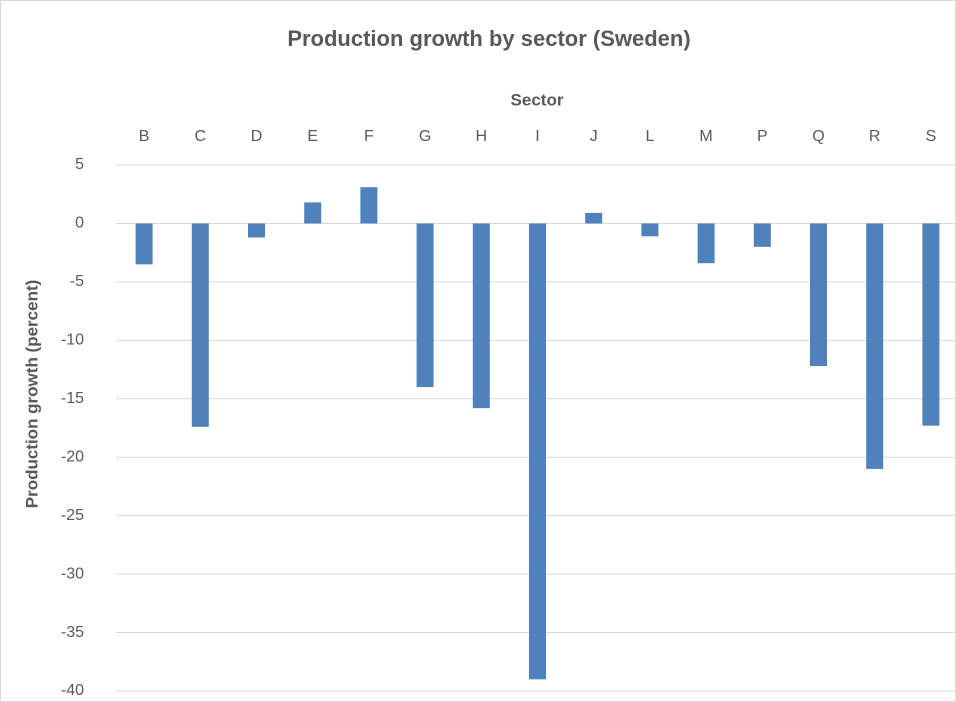 Image resolution: width=956 pixels, height=702 pixels. I want to click on x-tick-label: C, so click(201, 136).